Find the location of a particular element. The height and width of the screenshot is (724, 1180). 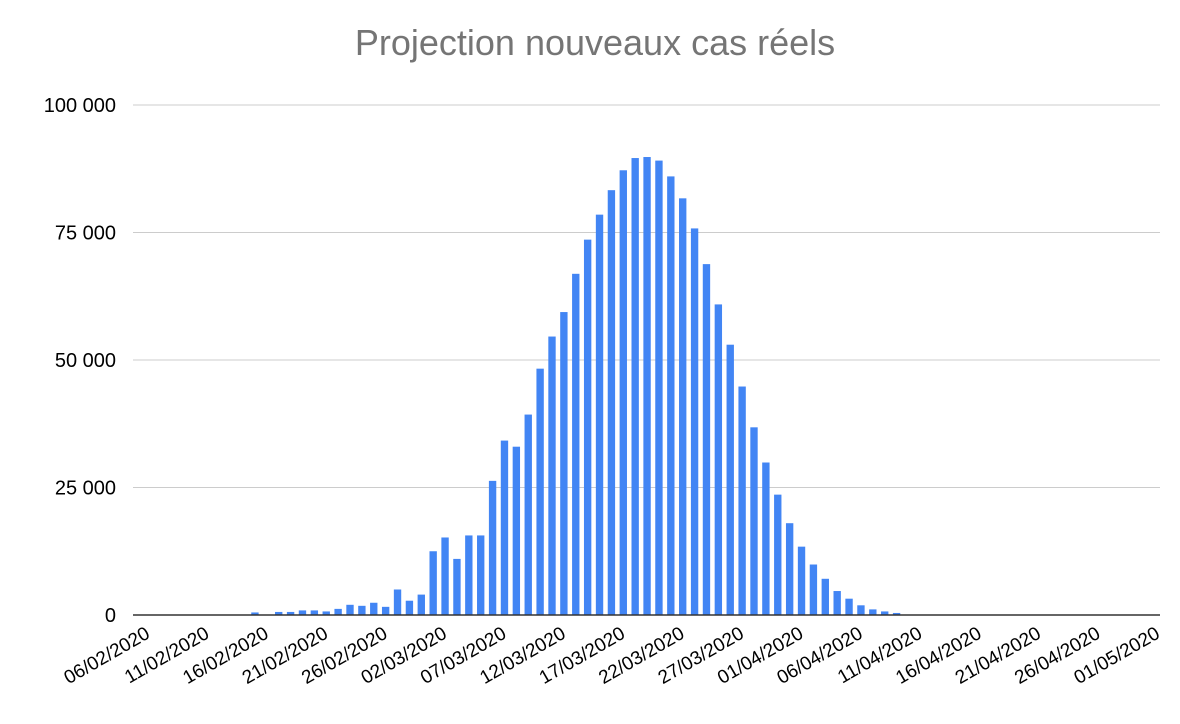

y-axis-ticks: 0 25 000 50 000 75 000 100 000 is located at coordinates (80, 361).